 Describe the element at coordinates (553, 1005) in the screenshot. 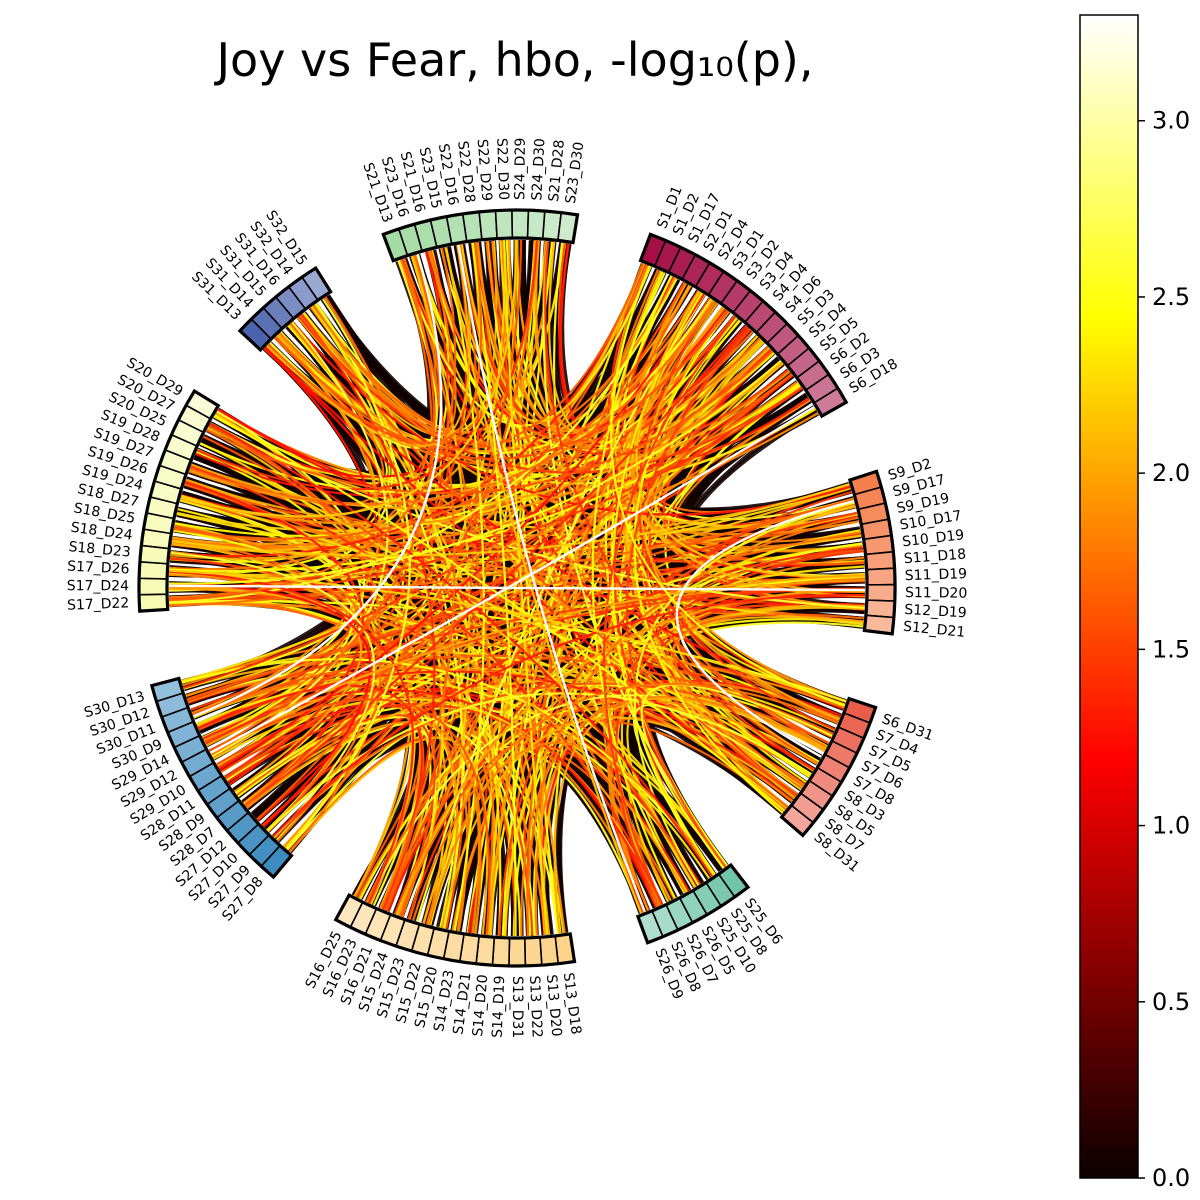

I see `node-label: S13_D20` at that location.